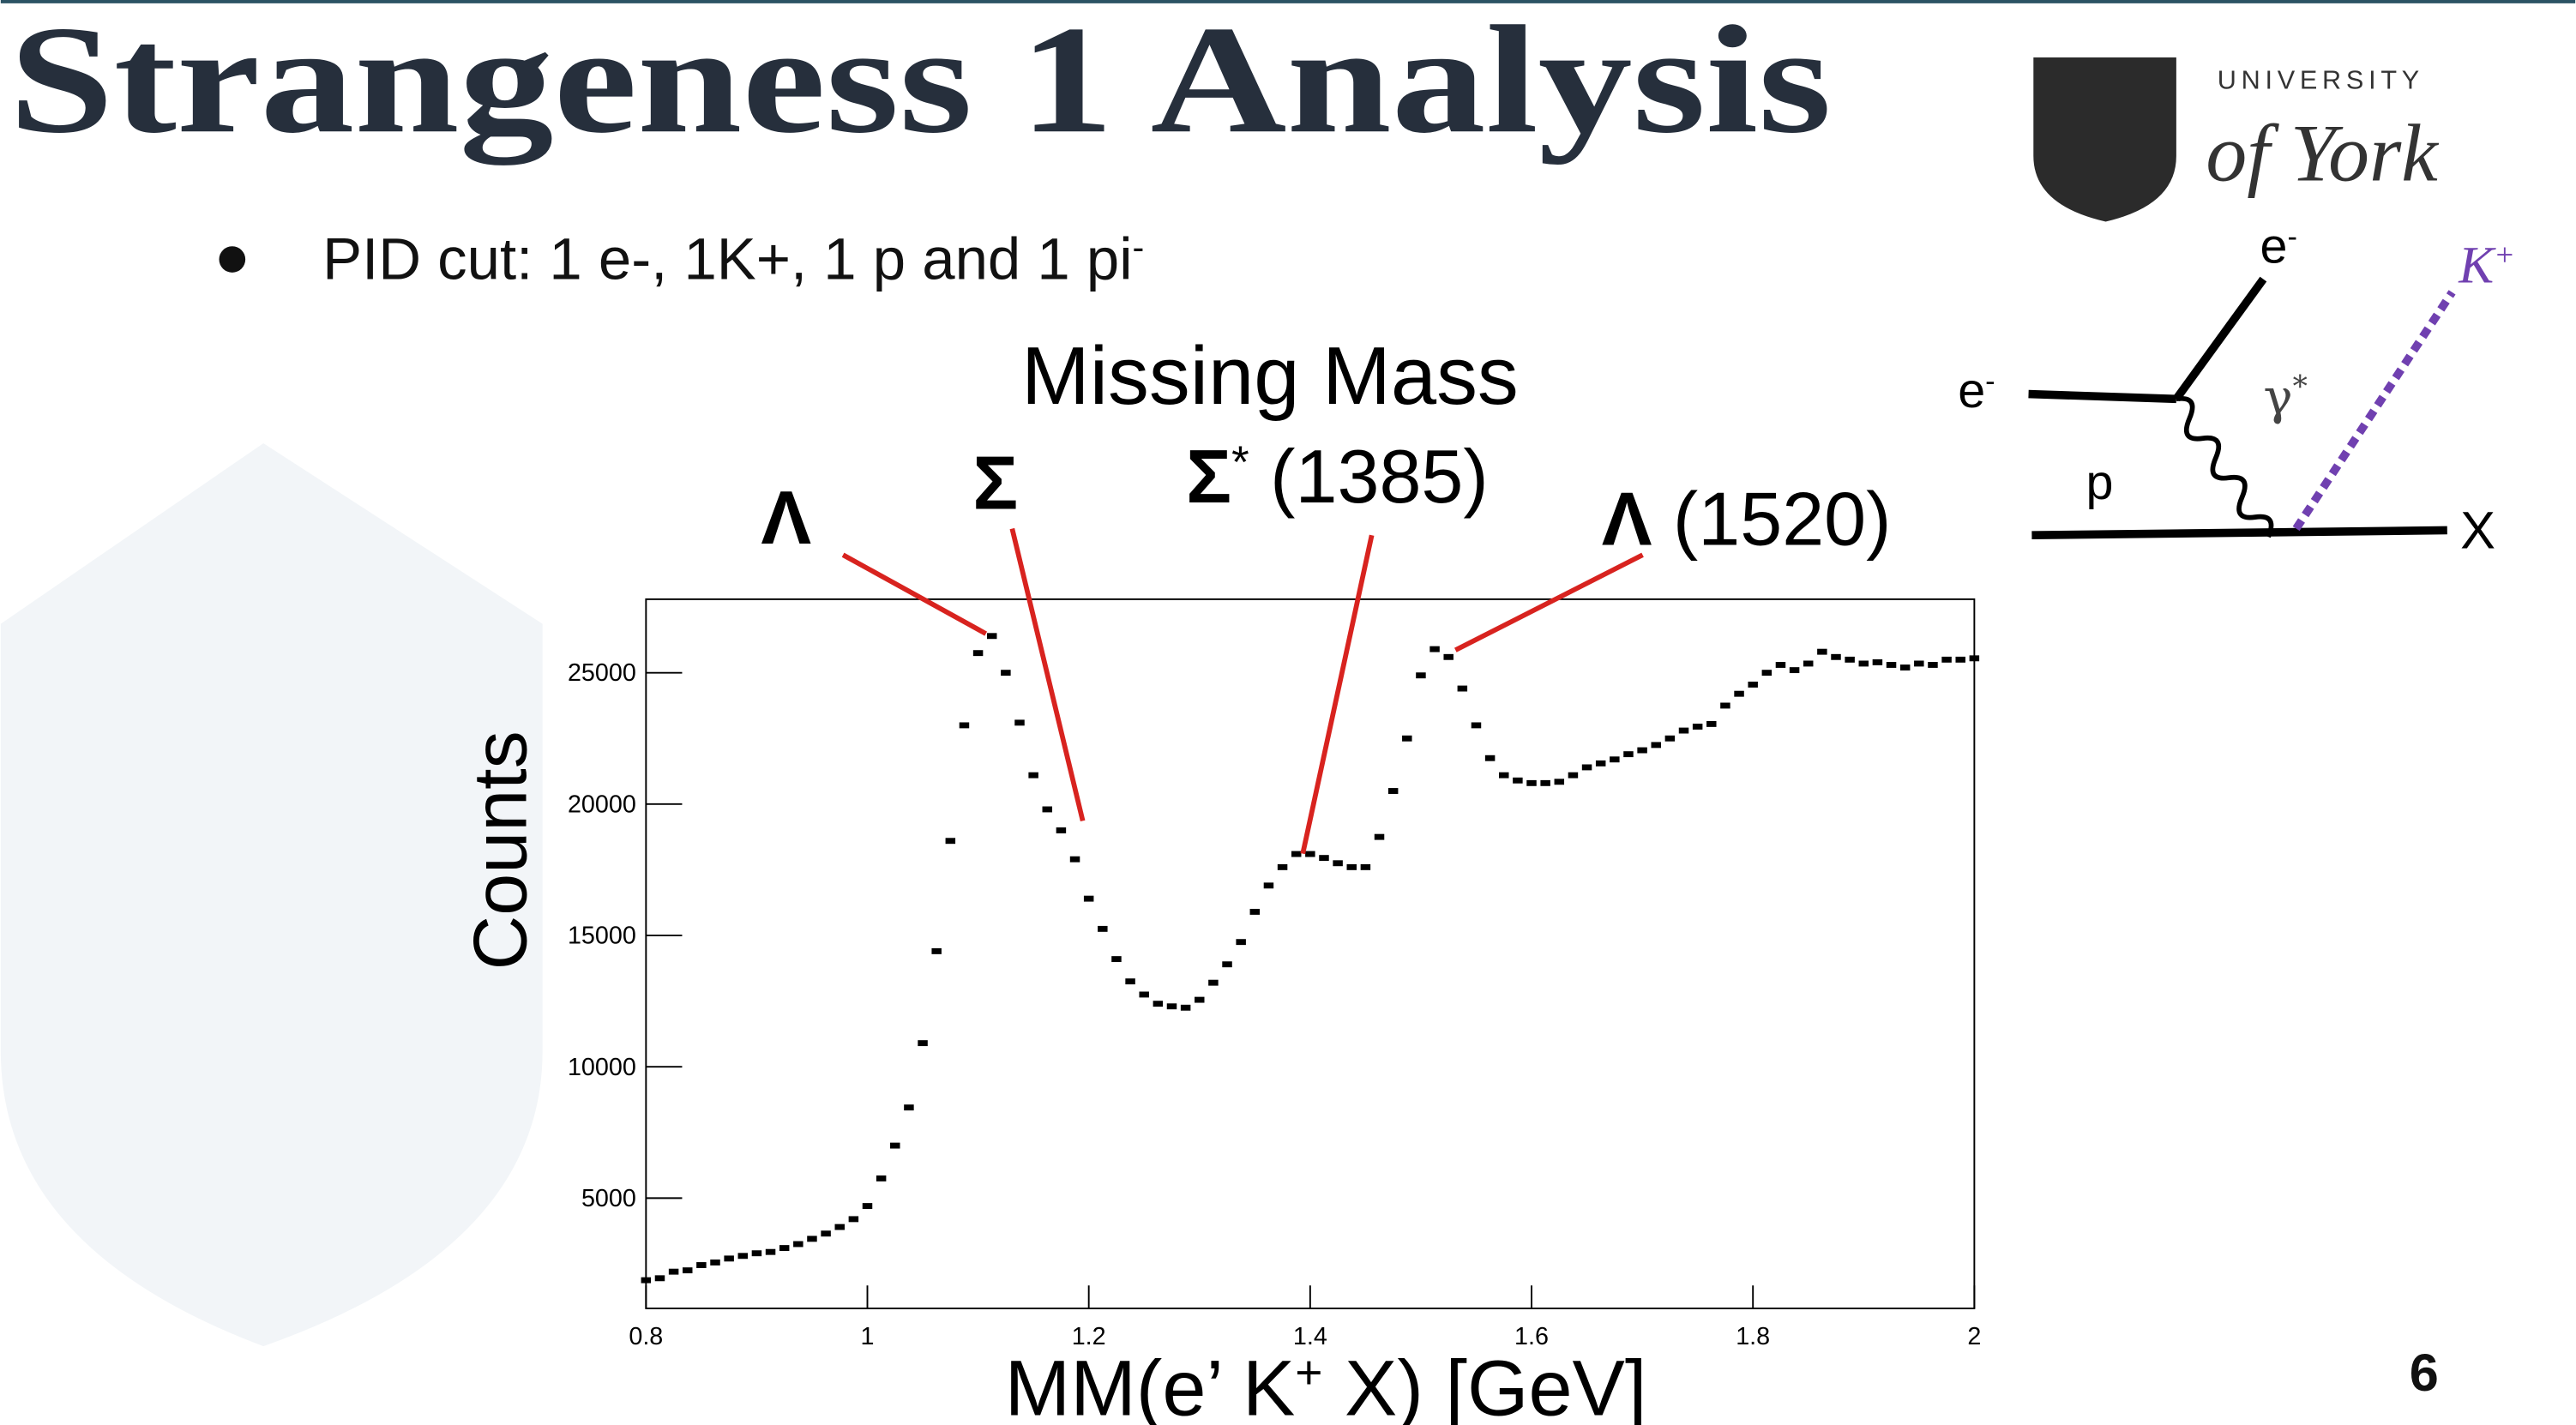  I want to click on y-axis-label: Counts, so click(500, 850).